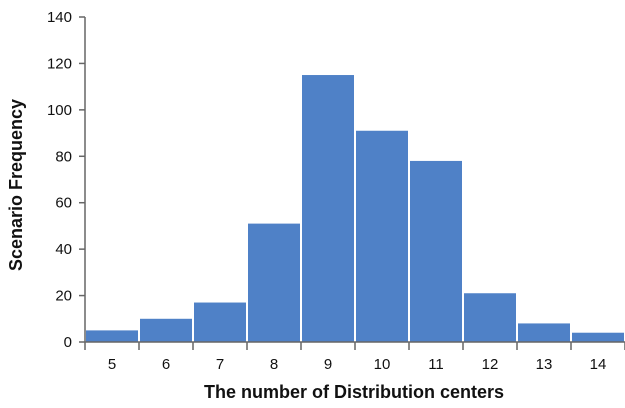 The image size is (625, 408). Describe the element at coordinates (436, 364) in the screenshot. I see `x-tick-label: 11` at that location.